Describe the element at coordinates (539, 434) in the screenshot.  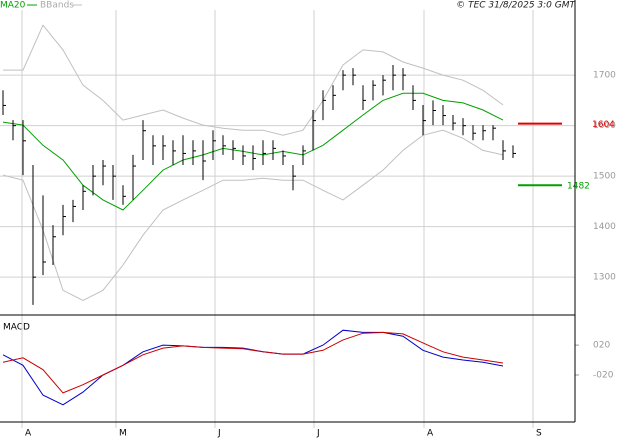
I see `x-tick-label: S` at that location.